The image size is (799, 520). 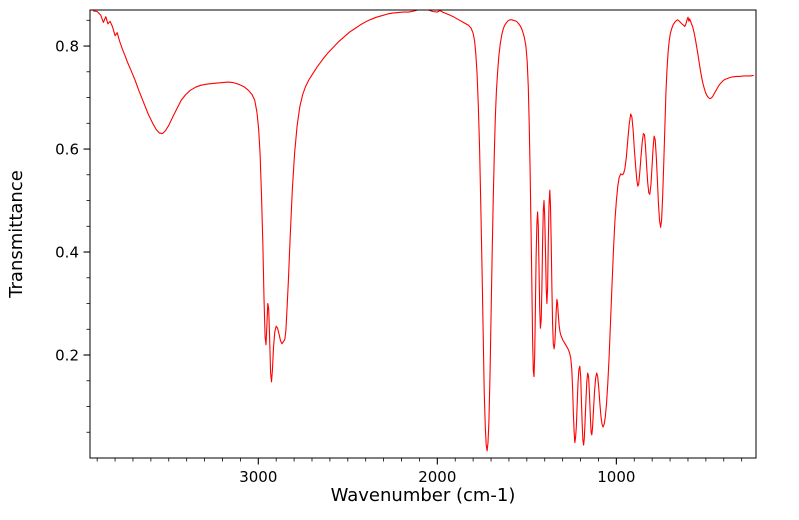 I want to click on x-tick-label: 1000, so click(x=616, y=477).